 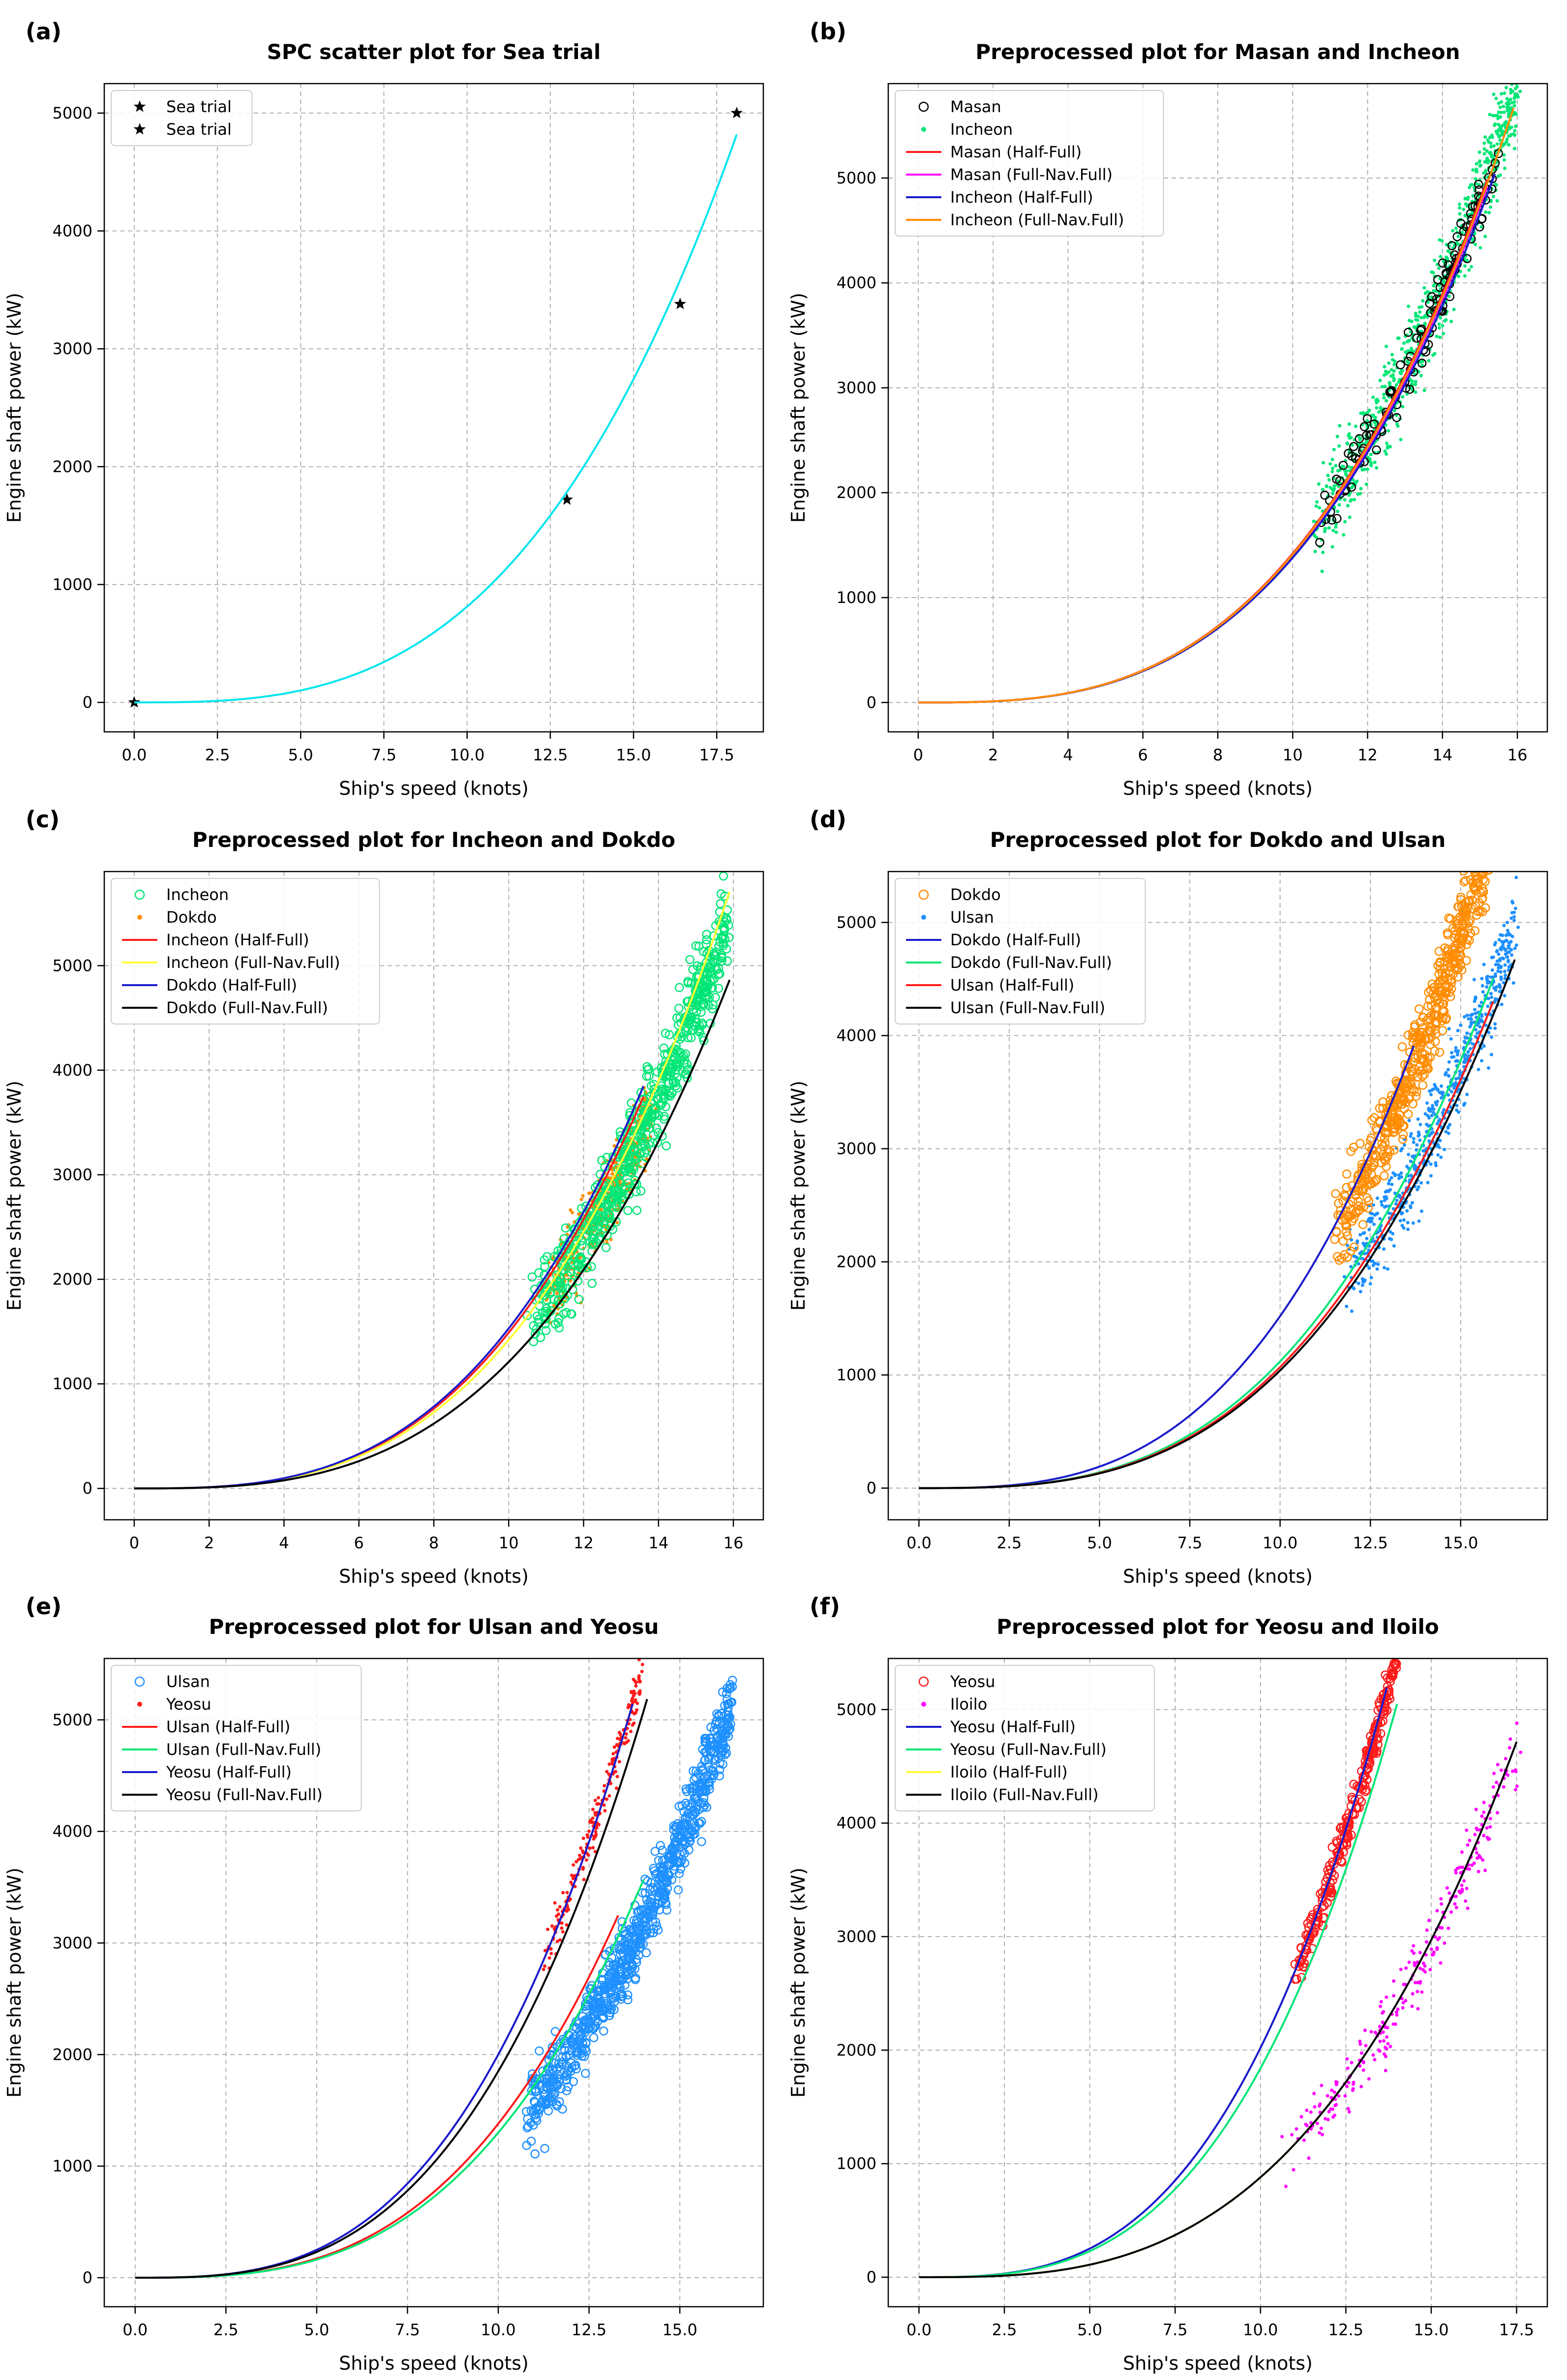 I want to click on x-tick-label: 5.0, so click(x=300, y=755).